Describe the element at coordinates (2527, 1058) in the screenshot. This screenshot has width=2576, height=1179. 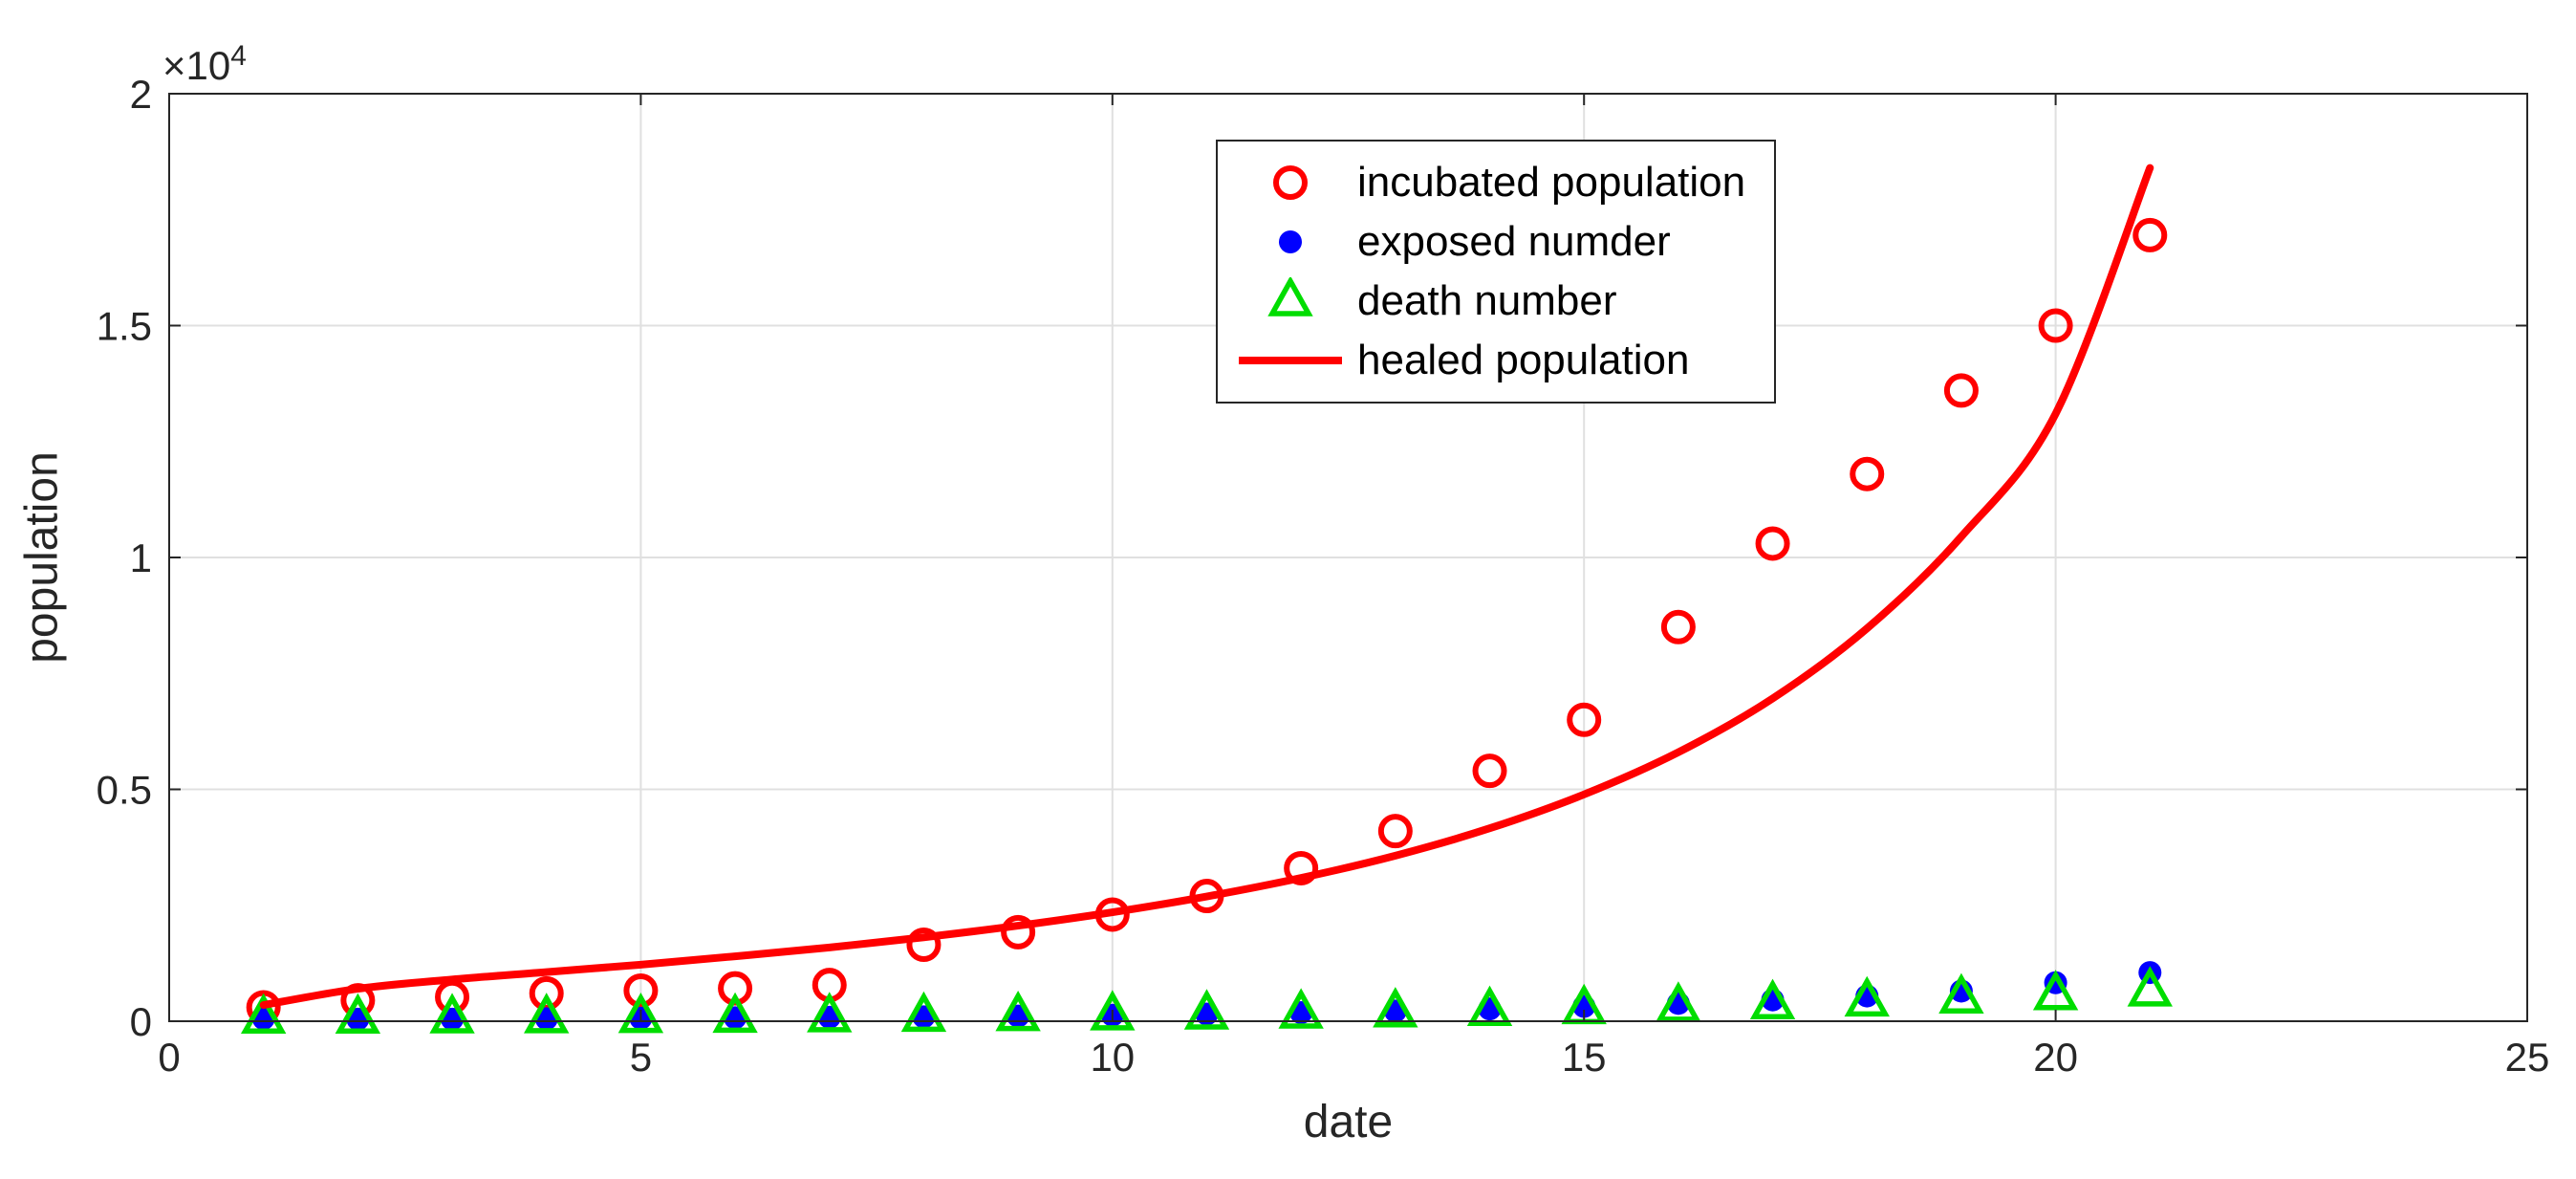
I see `x-tick-label: 25` at that location.